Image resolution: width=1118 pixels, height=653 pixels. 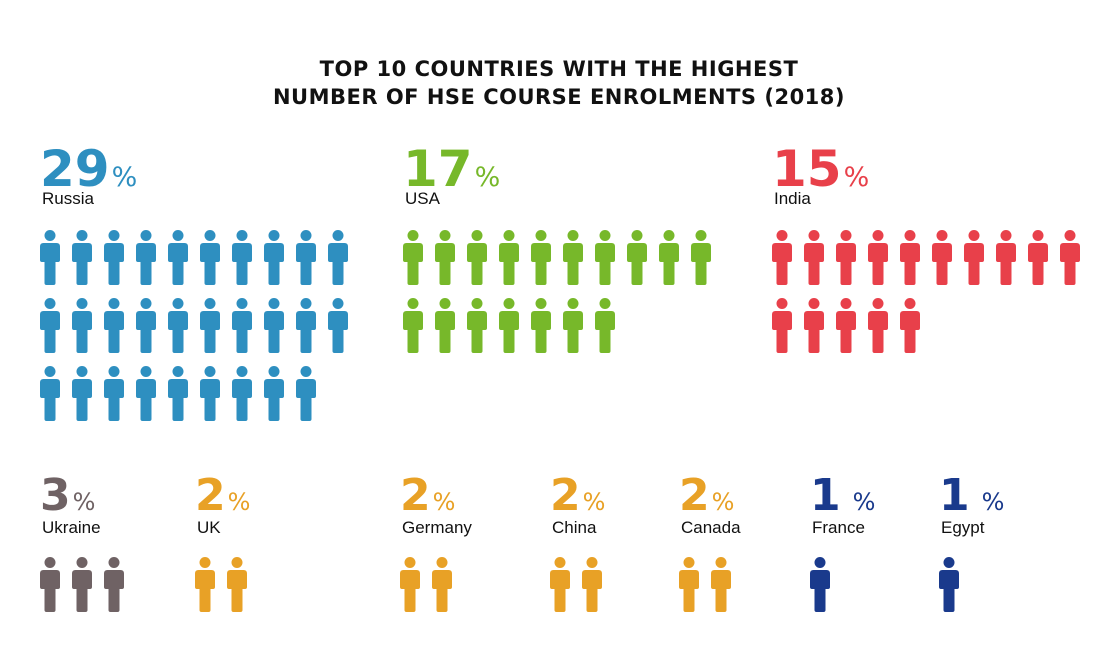 I want to click on chart-title-line-2: NUMBER OF HSE COURSE ENROLMENTS (2018), so click(x=559, y=97).